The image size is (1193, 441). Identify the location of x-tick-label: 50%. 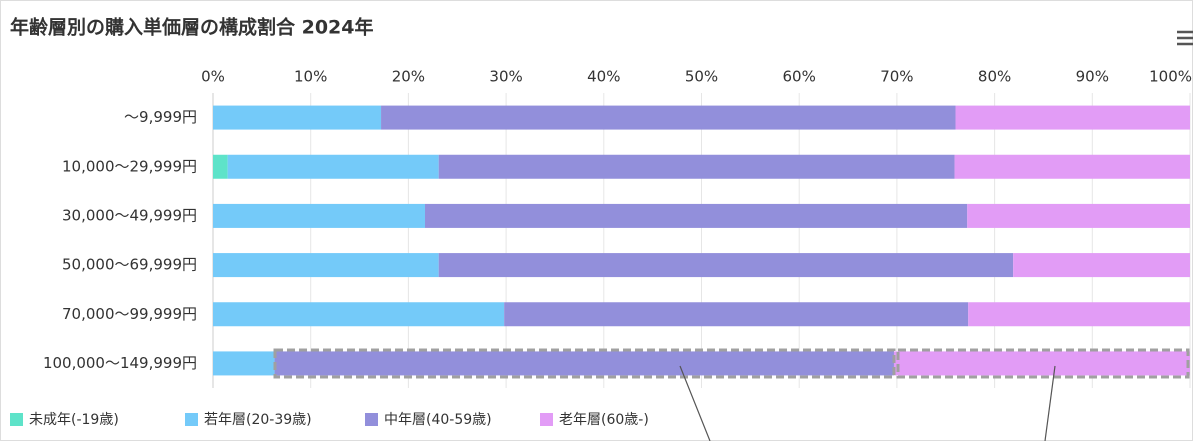
(701, 77).